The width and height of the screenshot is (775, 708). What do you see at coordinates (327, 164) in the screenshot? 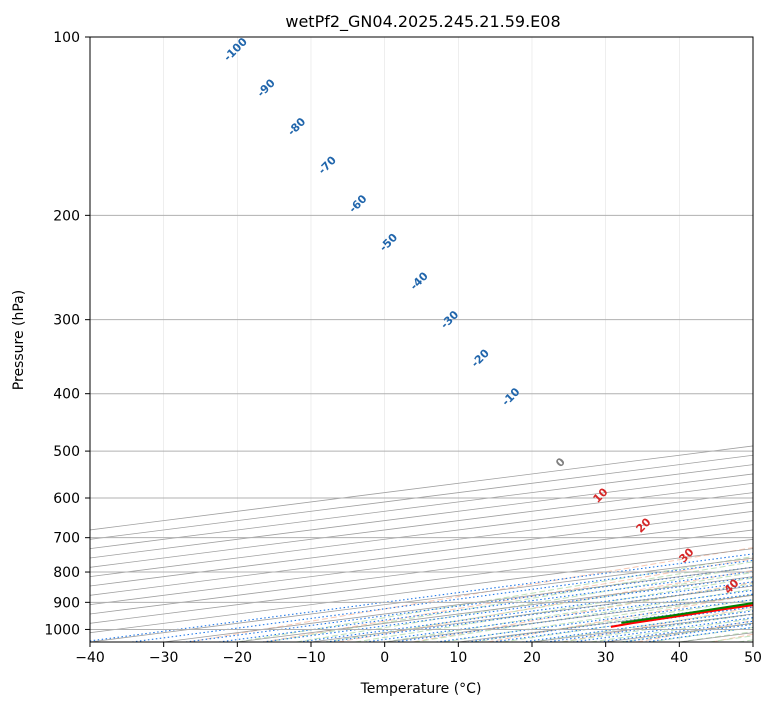
I see `dry-adiabat-label: -70` at bounding box center [327, 164].